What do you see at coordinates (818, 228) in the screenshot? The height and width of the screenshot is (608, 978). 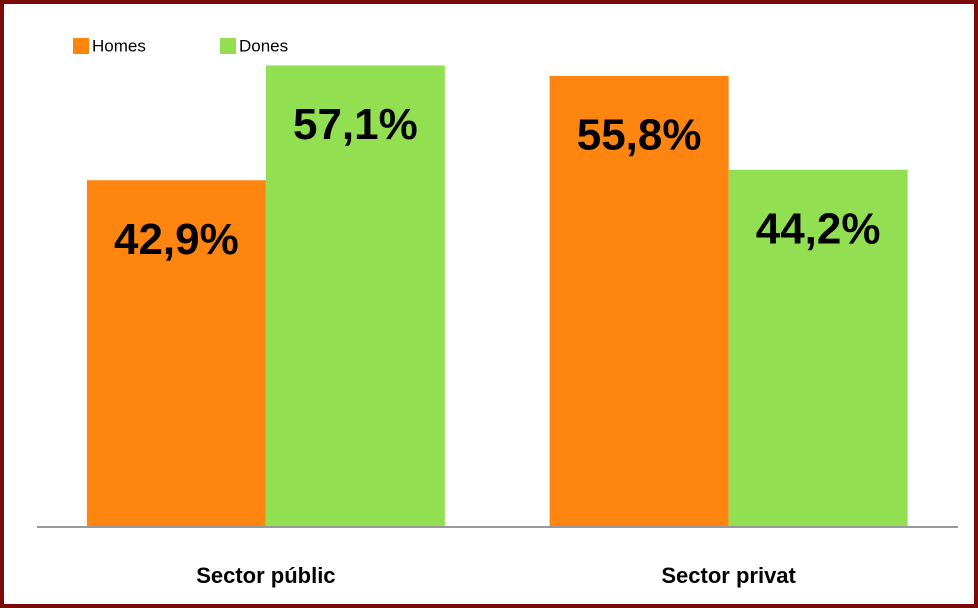 I see `value-label: 44,2%` at bounding box center [818, 228].